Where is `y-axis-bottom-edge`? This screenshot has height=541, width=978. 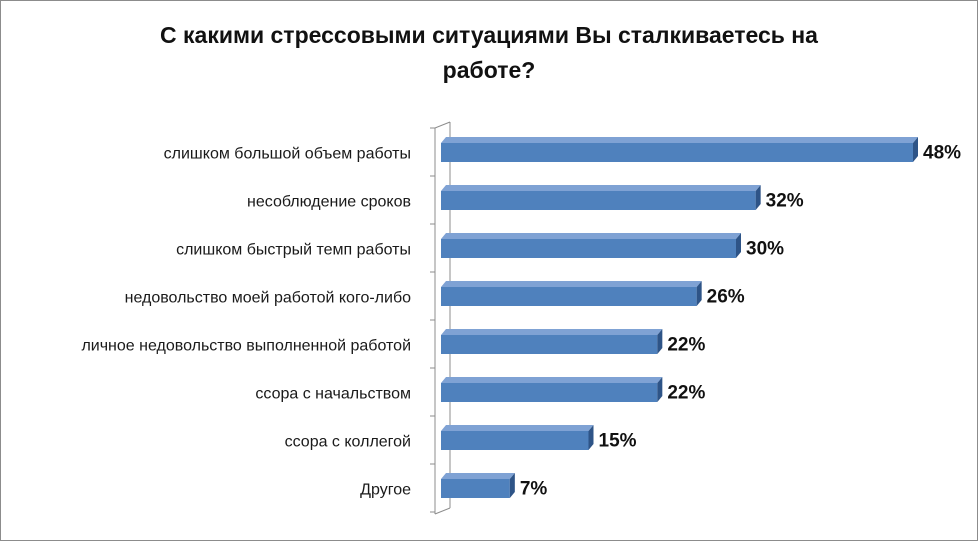 y-axis-bottom-edge is located at coordinates (442, 511).